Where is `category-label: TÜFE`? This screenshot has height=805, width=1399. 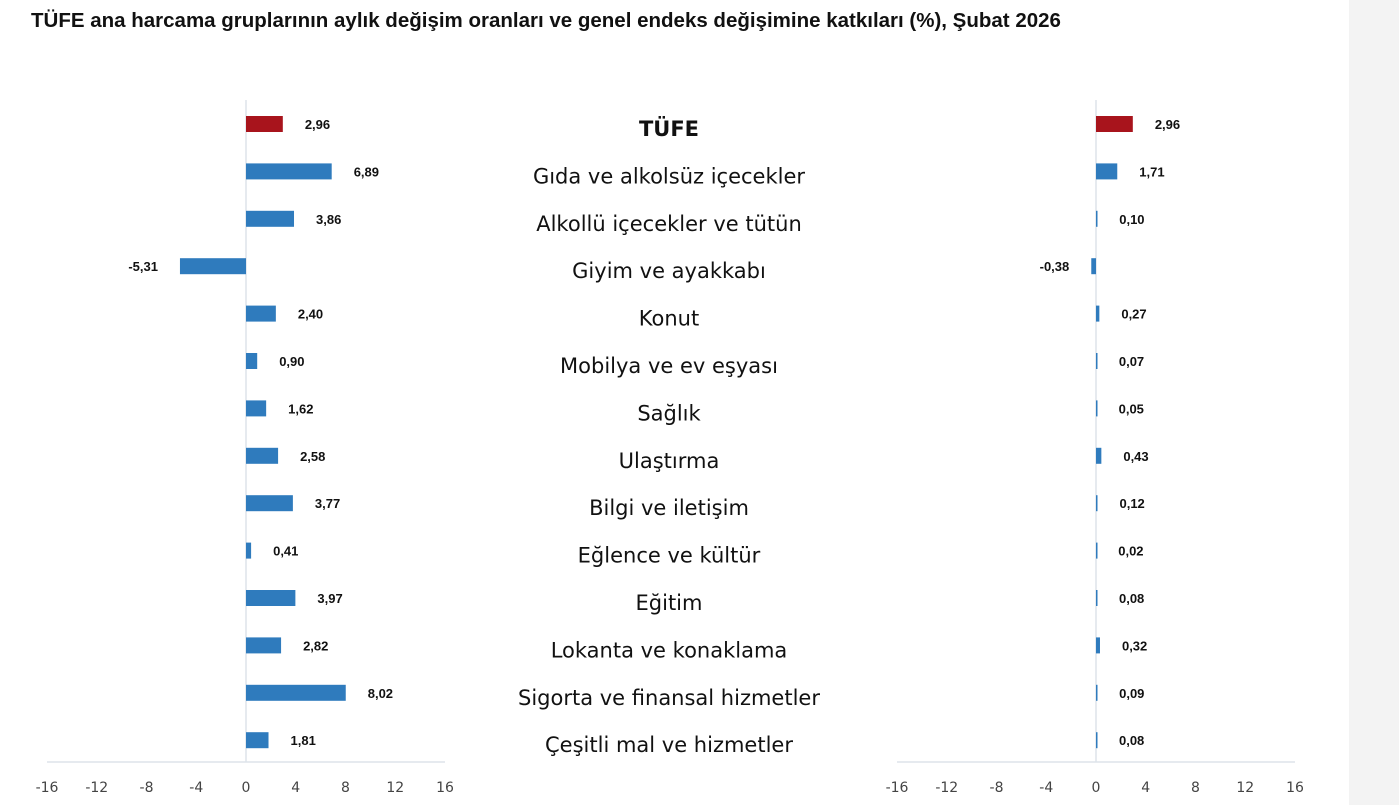 category-label: TÜFE is located at coordinates (669, 128).